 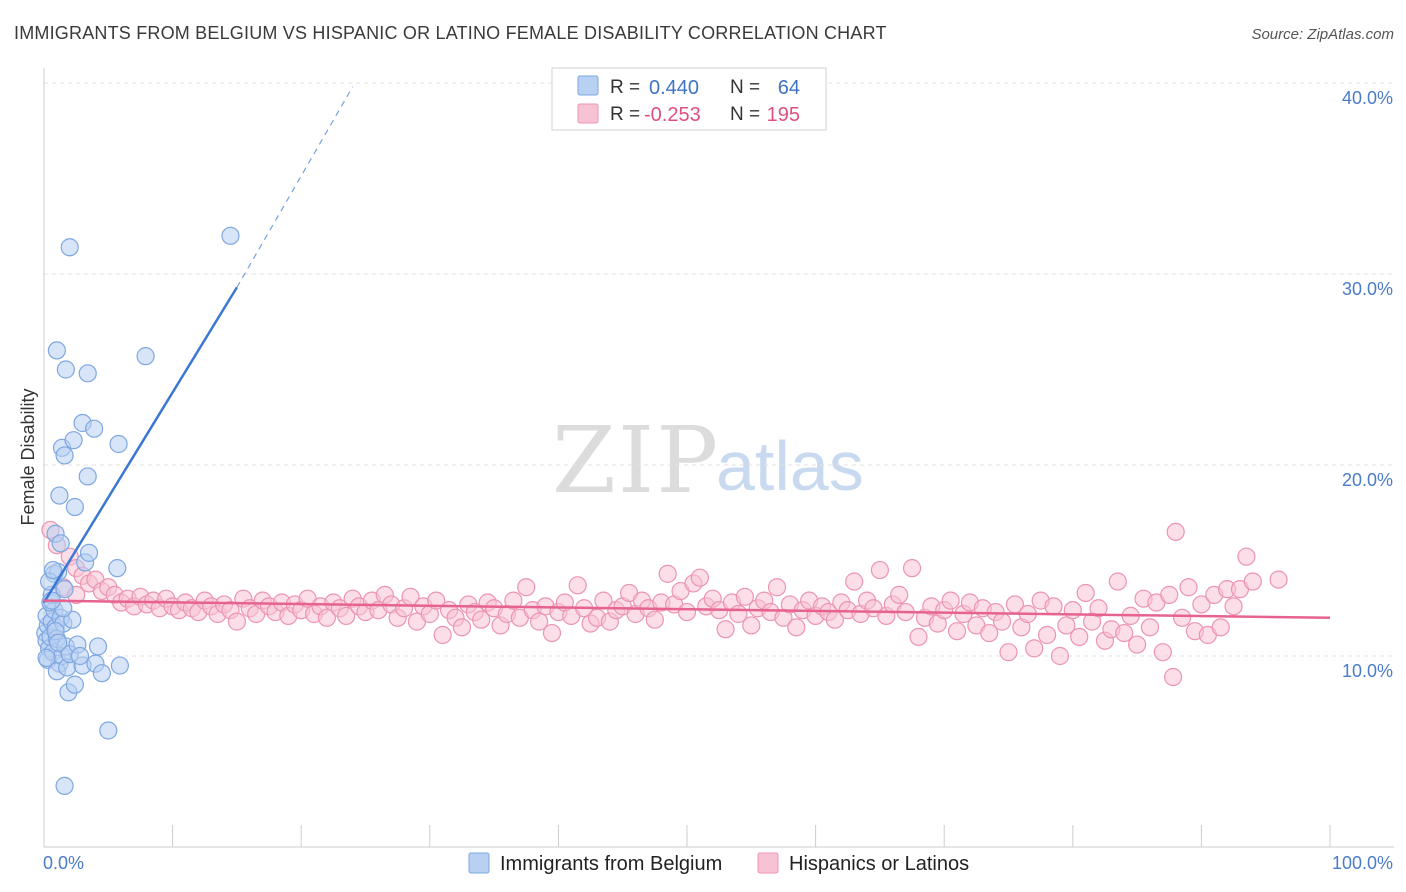 I want to click on legend-r-label-pink: R =, so click(x=625, y=114).